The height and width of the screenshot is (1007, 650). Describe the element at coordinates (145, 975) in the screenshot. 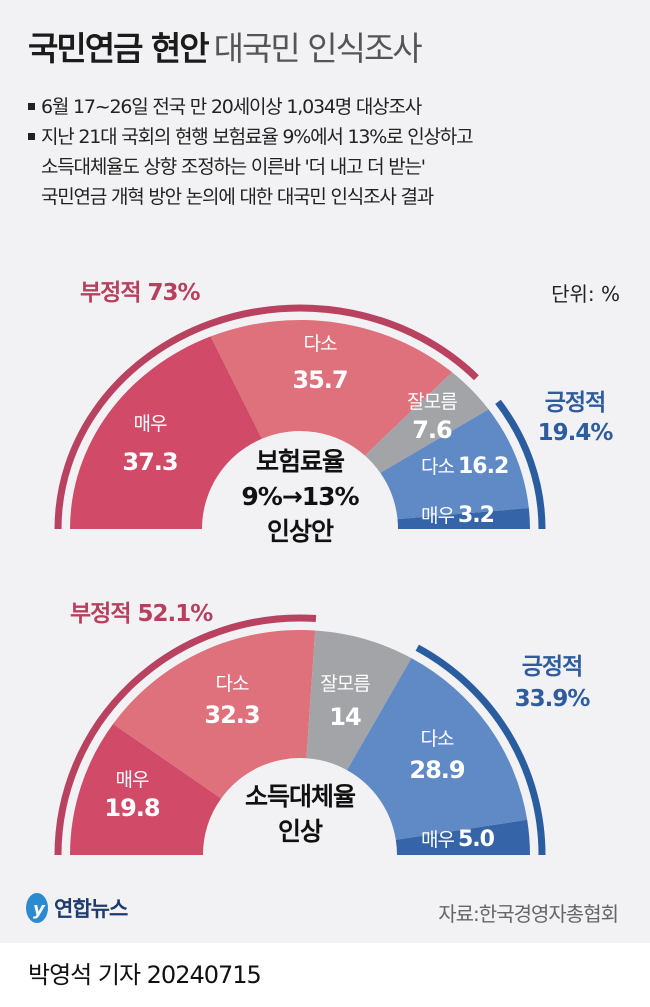

I see `byline: 박영석 기자 20240715` at that location.